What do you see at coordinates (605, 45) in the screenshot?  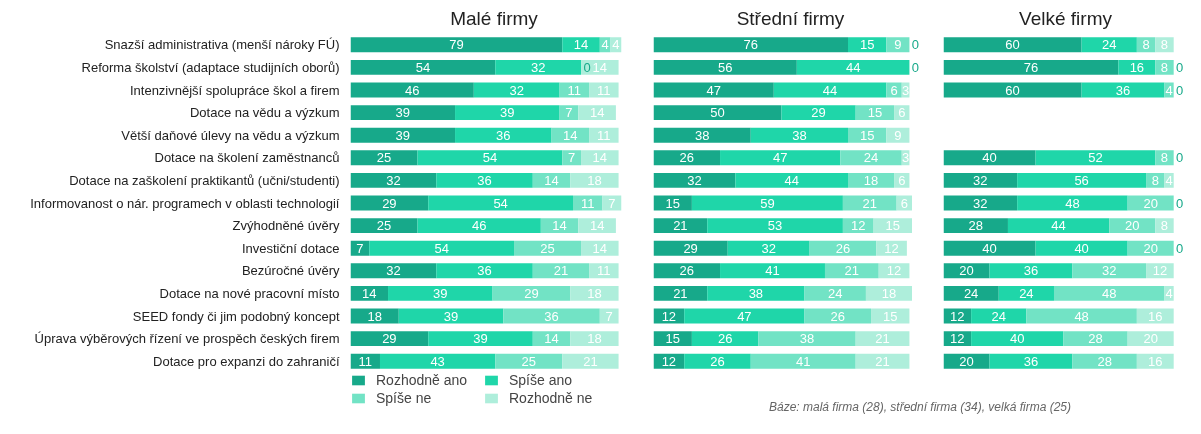 I see `data-label: 4` at bounding box center [605, 45].